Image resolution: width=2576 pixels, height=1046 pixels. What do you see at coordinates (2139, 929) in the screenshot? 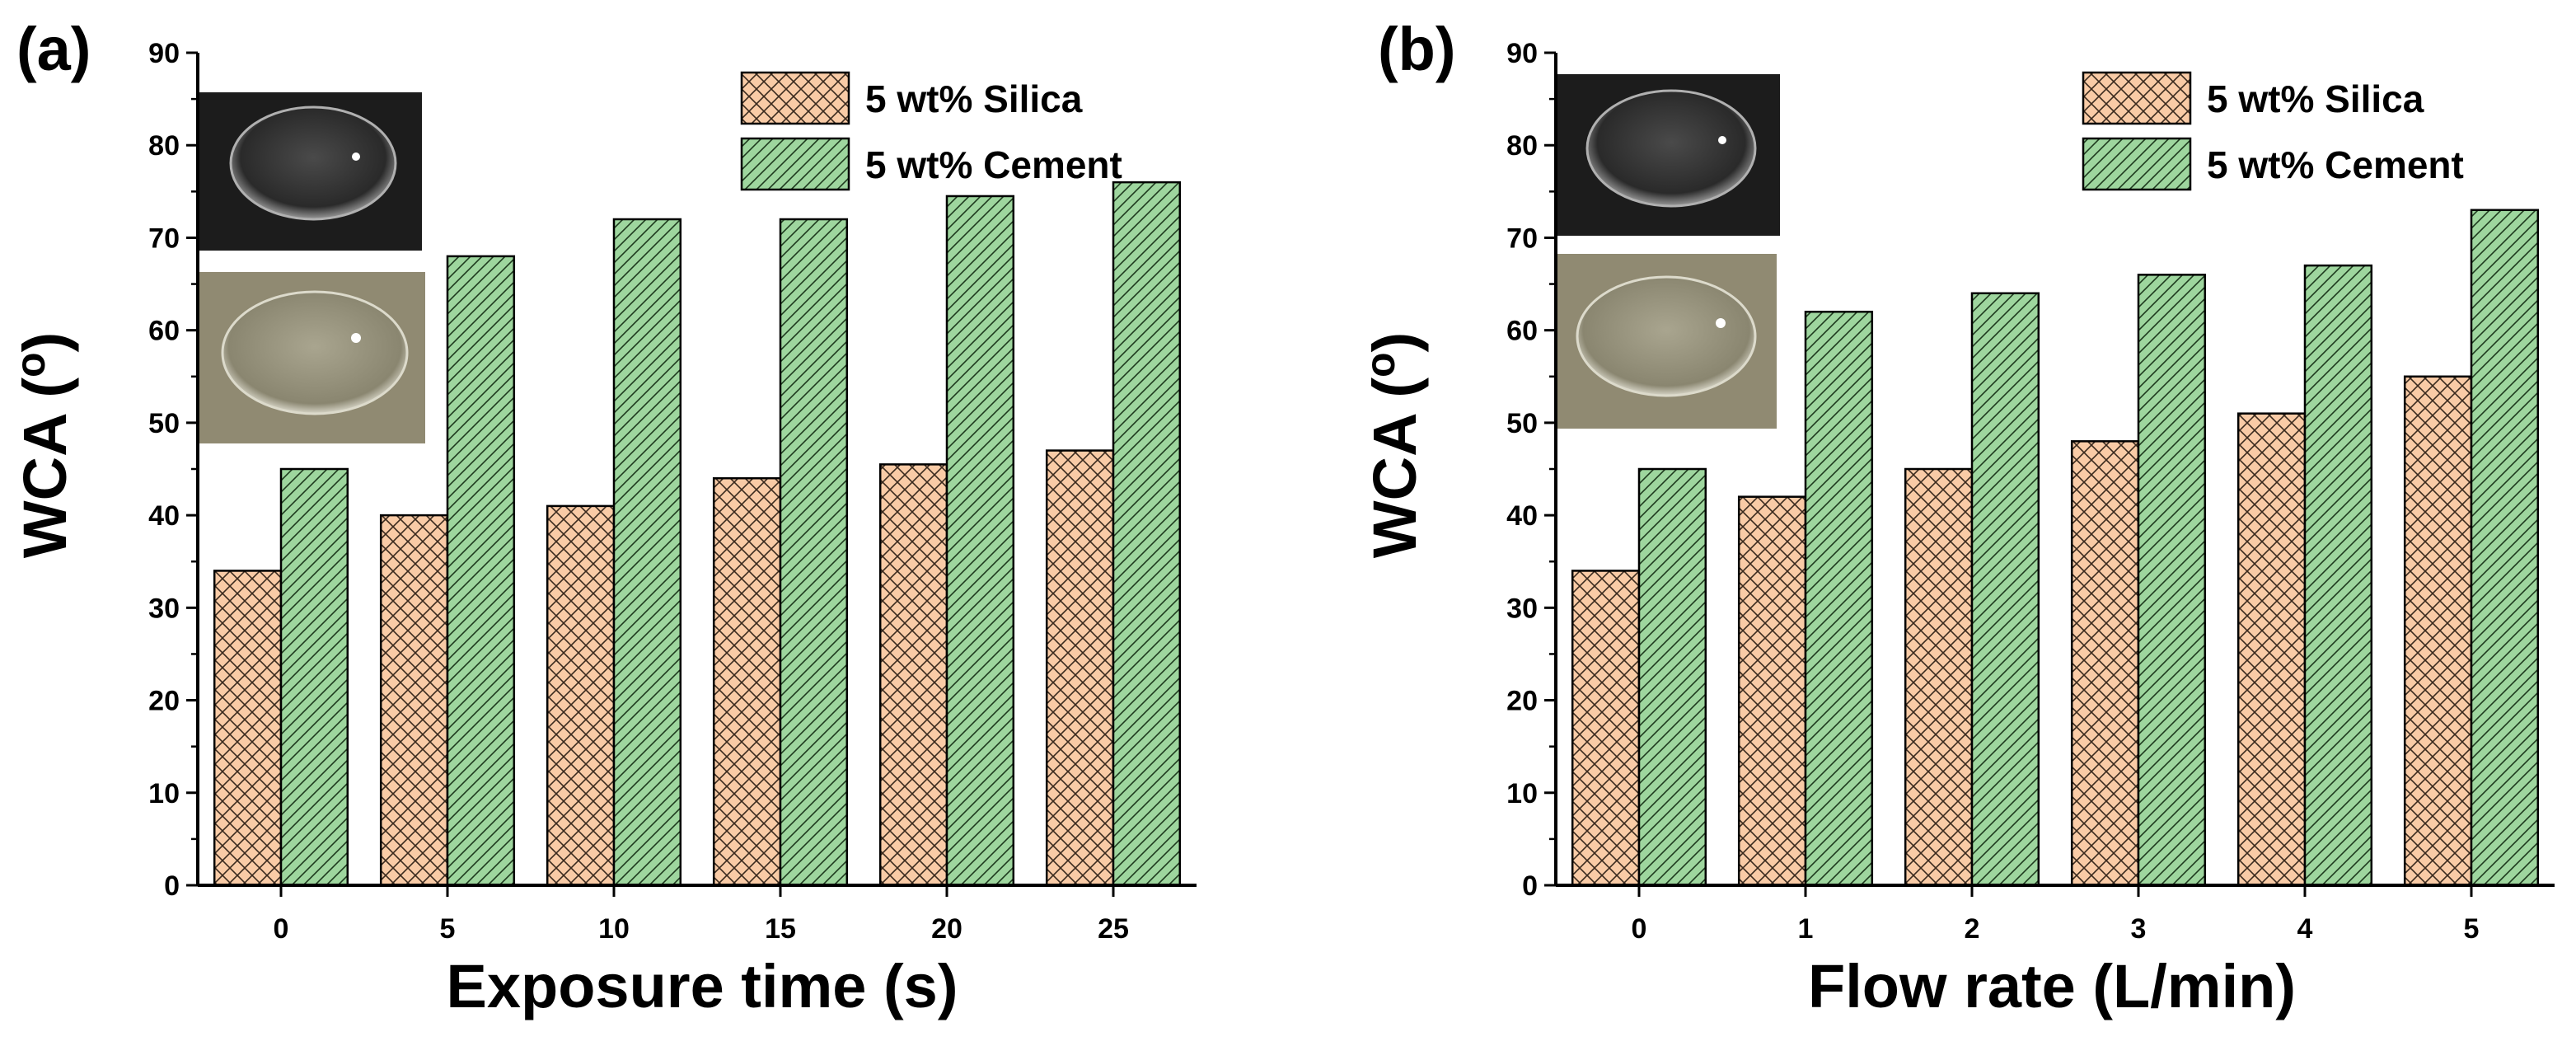
I see `x-tick-label: 3` at bounding box center [2139, 929].